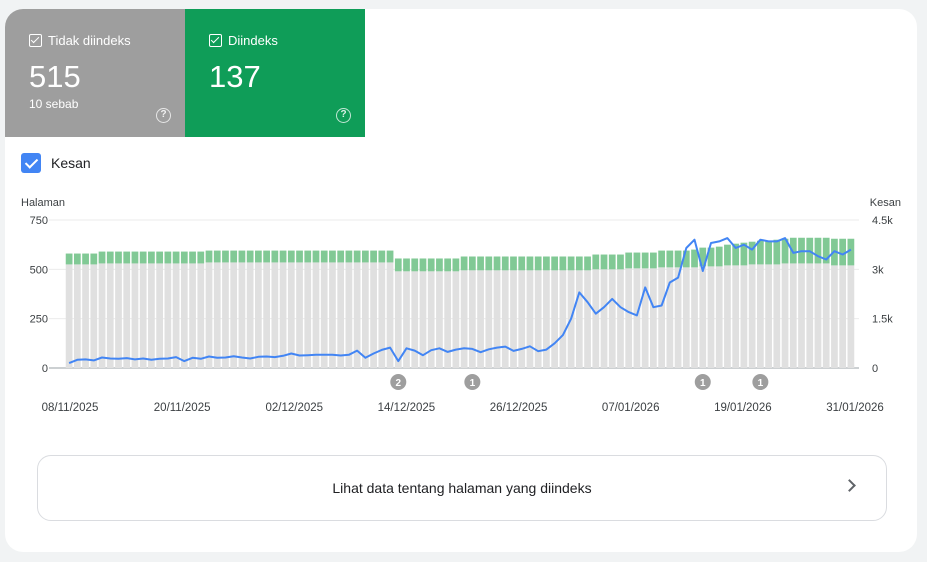 The image size is (927, 562). What do you see at coordinates (275, 73) in the screenshot?
I see `indexed-tile: Diindeks 137 ?` at bounding box center [275, 73].